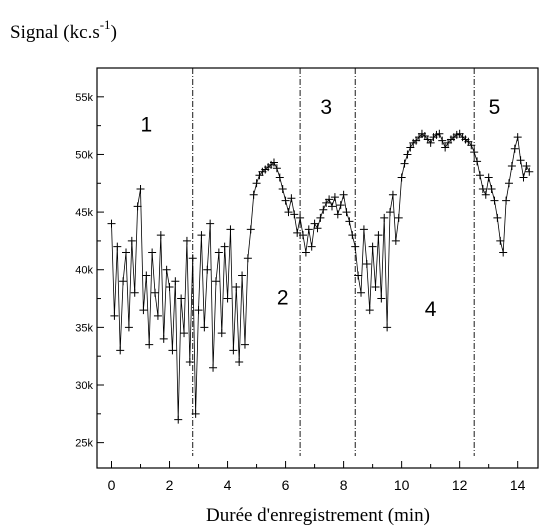  I want to click on y-tick-label: 55k, so click(84, 98).